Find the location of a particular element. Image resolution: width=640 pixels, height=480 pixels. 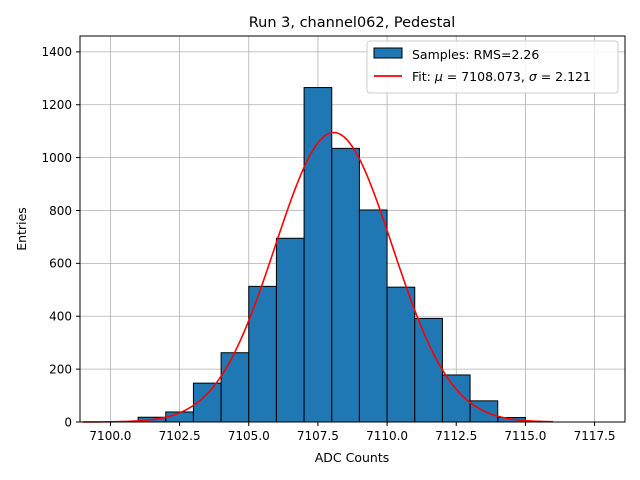

y-tick-label: 400 is located at coordinates (60, 317).